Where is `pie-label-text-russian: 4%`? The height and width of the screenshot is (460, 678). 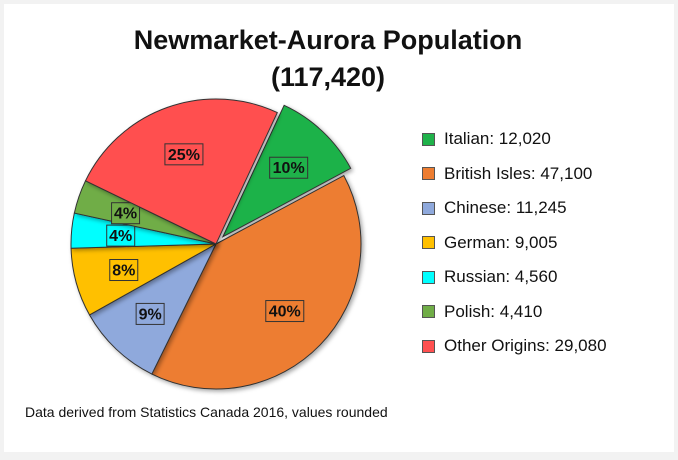
pie-label-text-russian: 4% is located at coordinates (120, 236).